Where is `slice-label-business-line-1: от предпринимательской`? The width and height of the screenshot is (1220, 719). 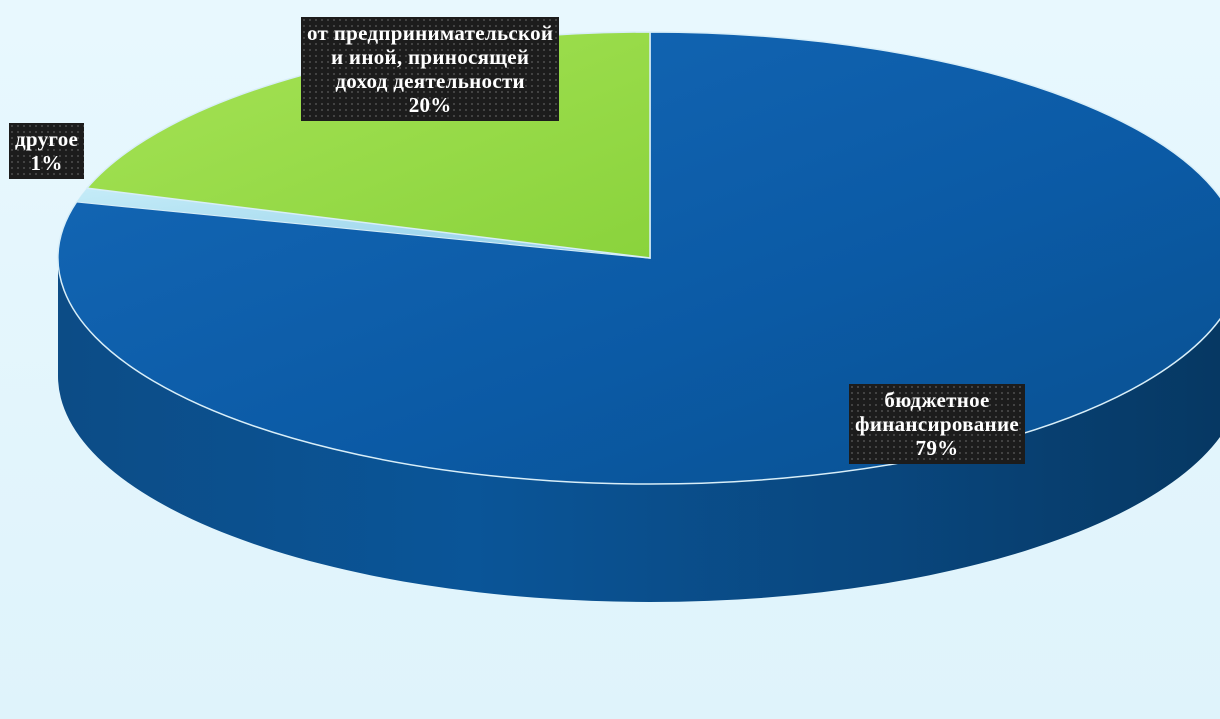
slice-label-business-line-1: от предпринимательской is located at coordinates (430, 33).